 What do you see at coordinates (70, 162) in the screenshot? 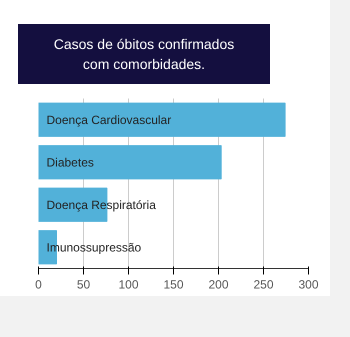
I see `y-tick-label: Diabetes` at bounding box center [70, 162].